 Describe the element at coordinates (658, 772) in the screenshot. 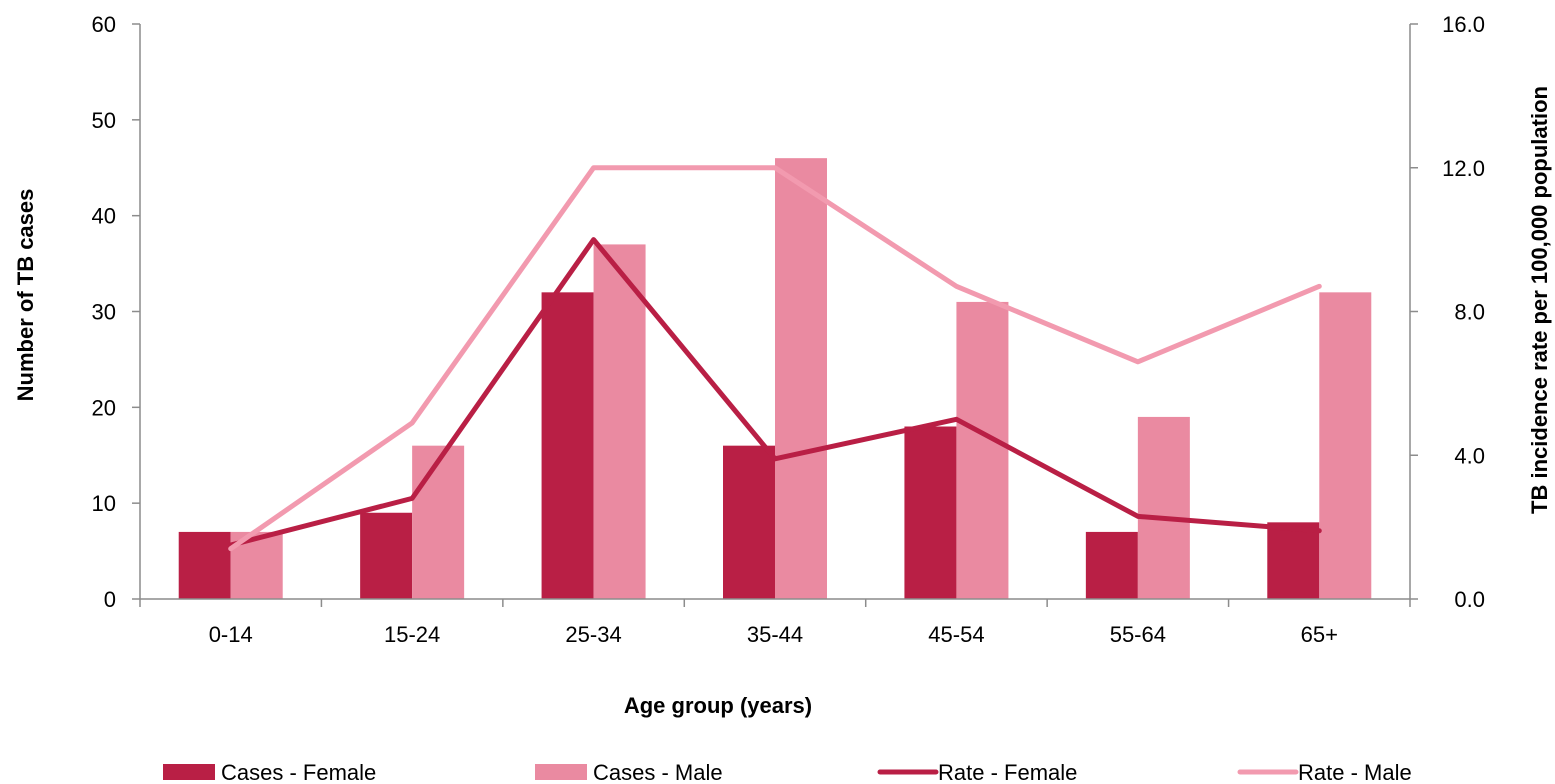

I see `legend-label: Cases - Male` at that location.